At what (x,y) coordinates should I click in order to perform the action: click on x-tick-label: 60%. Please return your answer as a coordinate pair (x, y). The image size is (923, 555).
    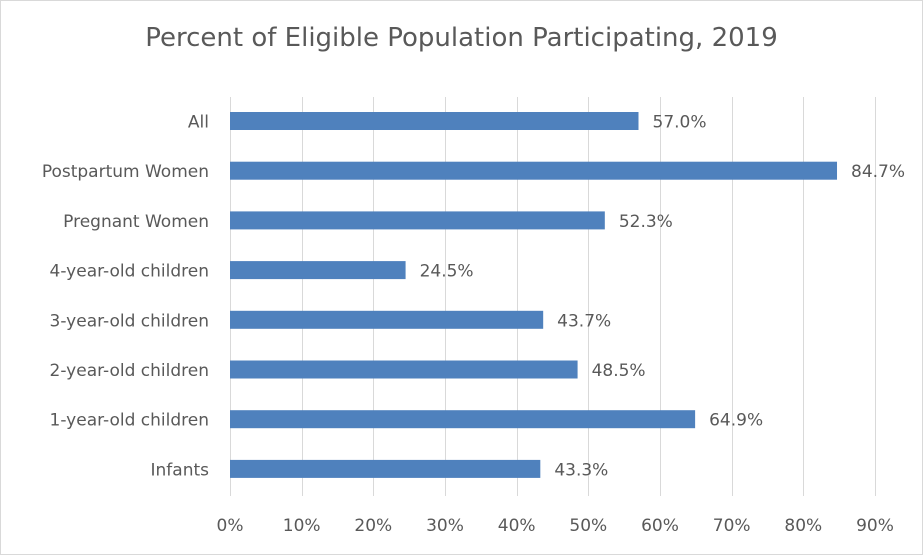
    Looking at the image, I should click on (660, 526).